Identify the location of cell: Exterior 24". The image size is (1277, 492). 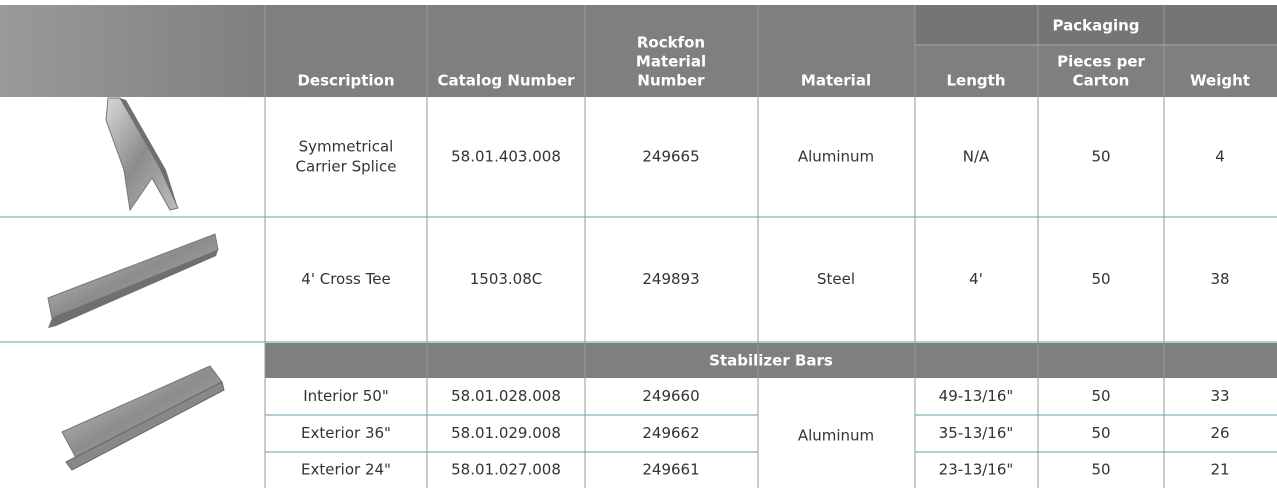
(346, 470).